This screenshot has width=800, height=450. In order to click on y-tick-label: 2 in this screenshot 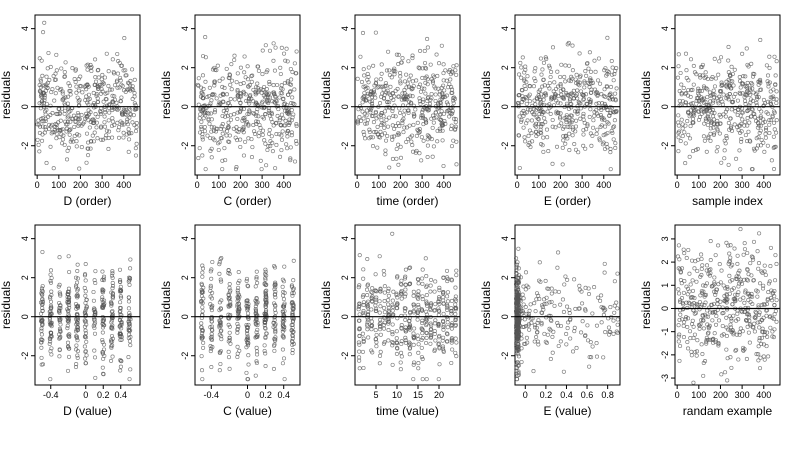, I will do `click(665, 67)`.